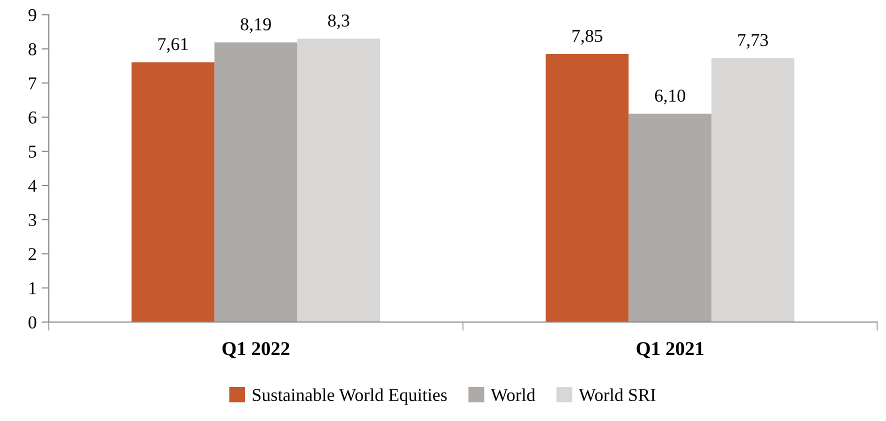  Describe the element at coordinates (32, 49) in the screenshot. I see `y-tick-label: 8` at that location.